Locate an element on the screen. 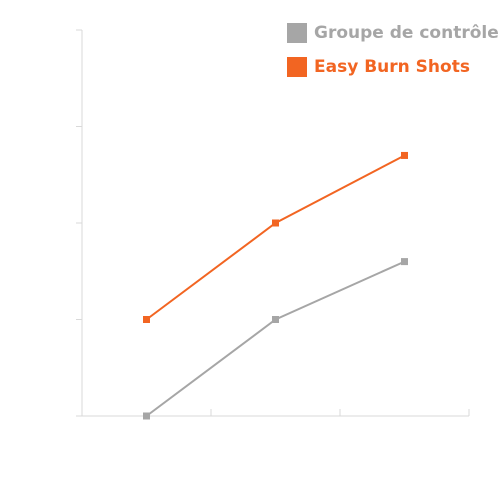  legend-item-control: Groupe de contrôle is located at coordinates (393, 33).